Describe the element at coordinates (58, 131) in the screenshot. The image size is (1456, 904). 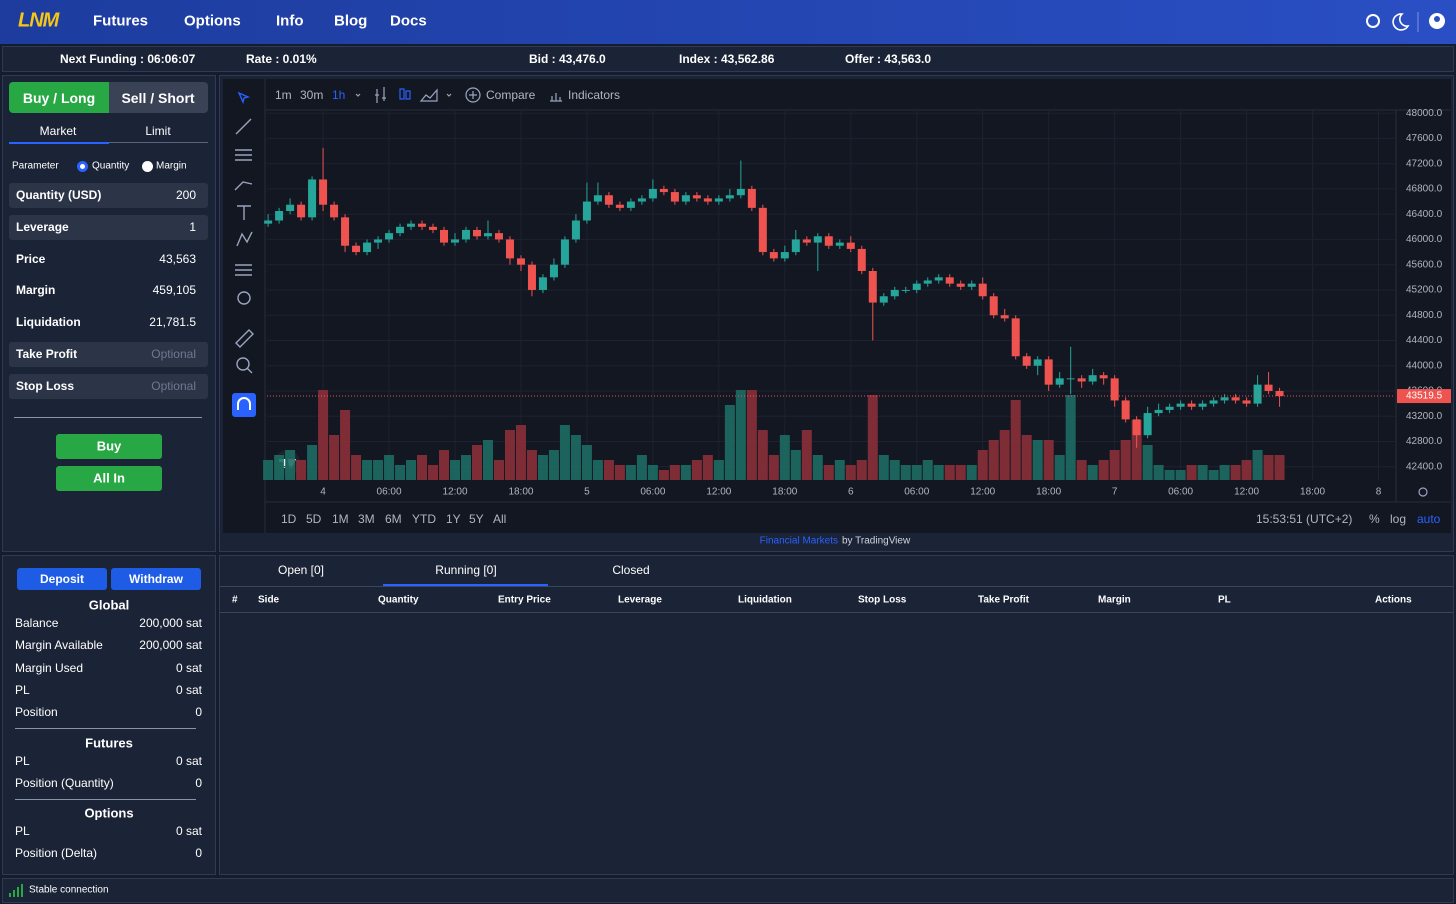
I see `order-type-tab: Market` at that location.